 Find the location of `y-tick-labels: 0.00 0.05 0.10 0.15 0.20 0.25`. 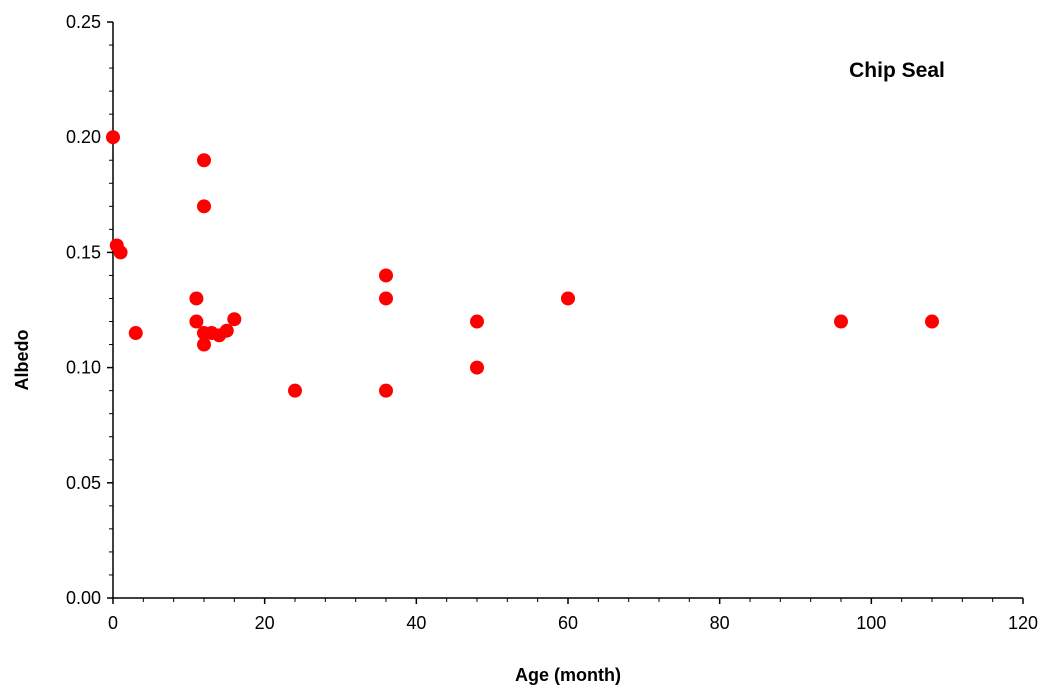

y-tick-labels: 0.00 0.05 0.10 0.15 0.20 0.25 is located at coordinates (83, 310).